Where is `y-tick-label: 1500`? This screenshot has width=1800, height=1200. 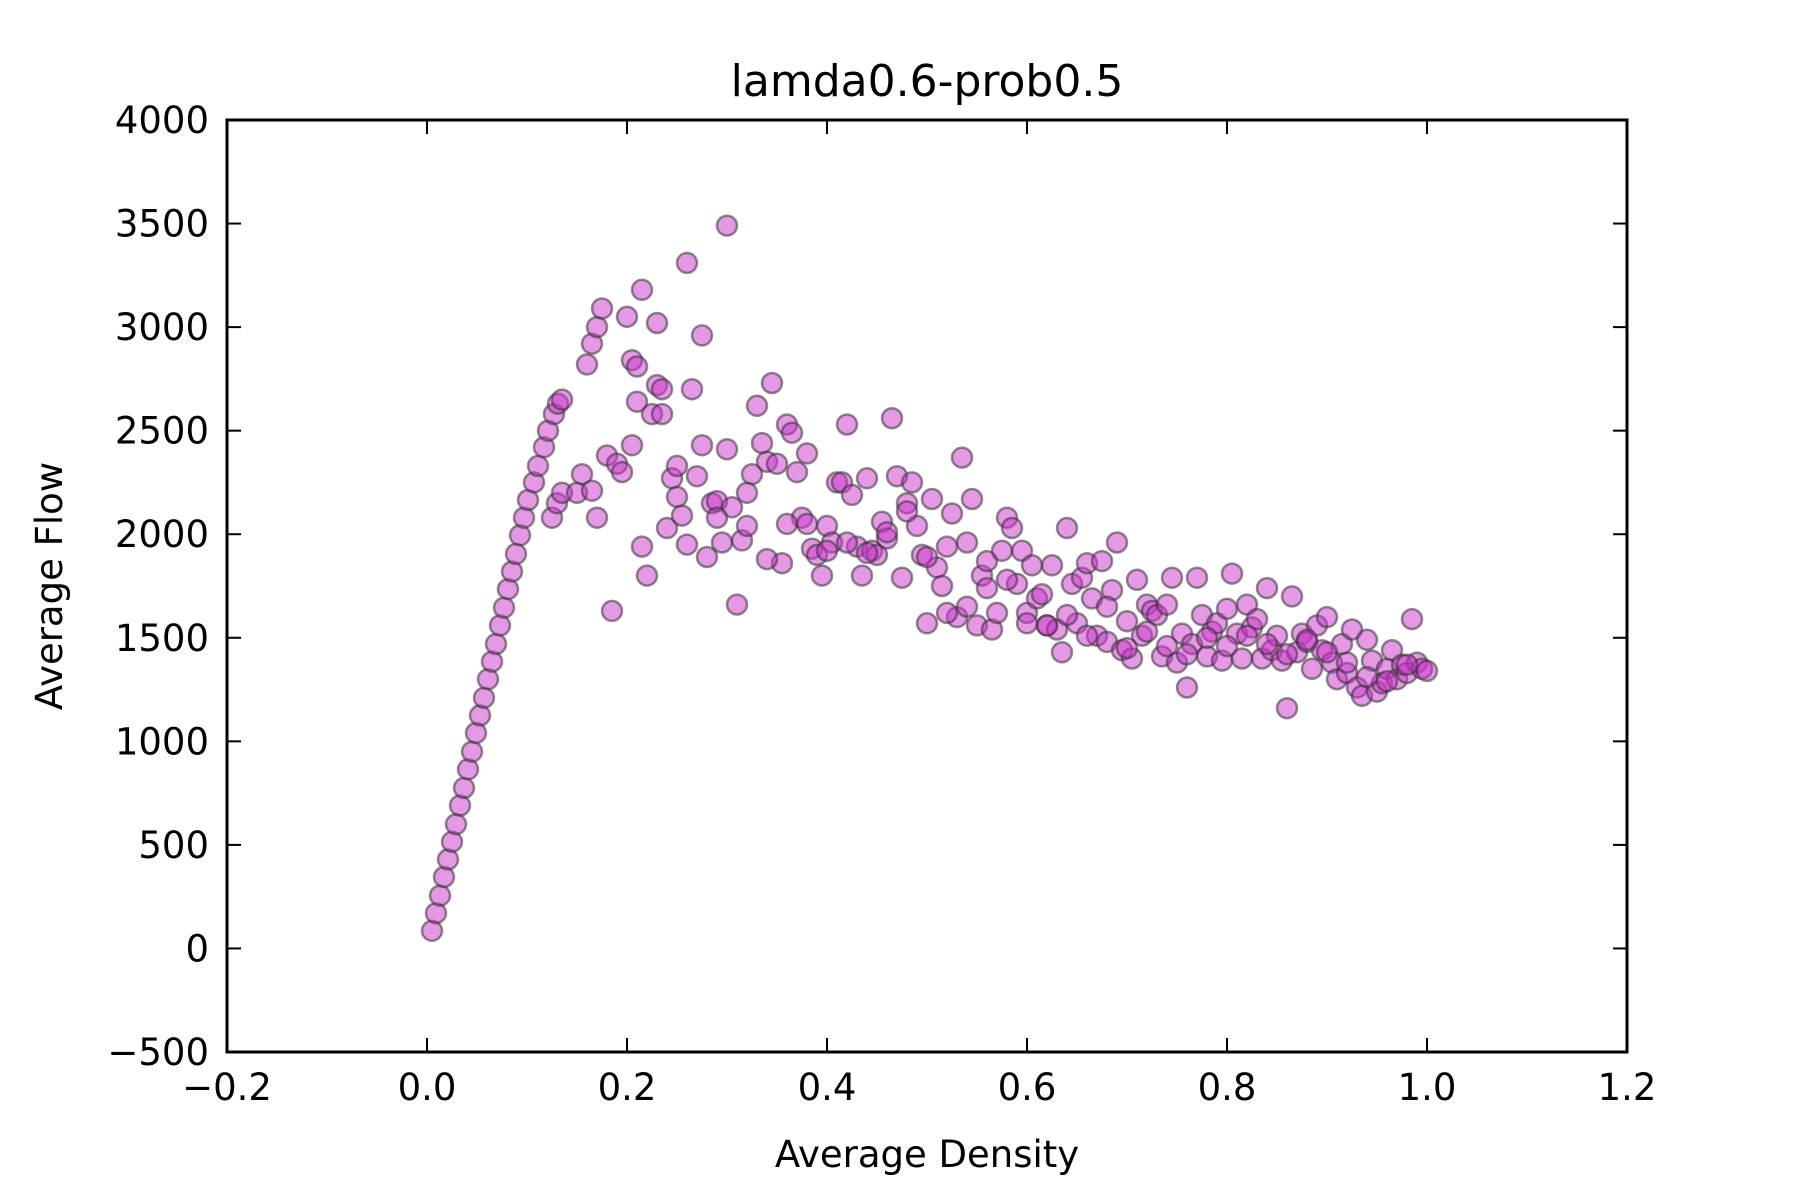 y-tick-label: 1500 is located at coordinates (162, 638).